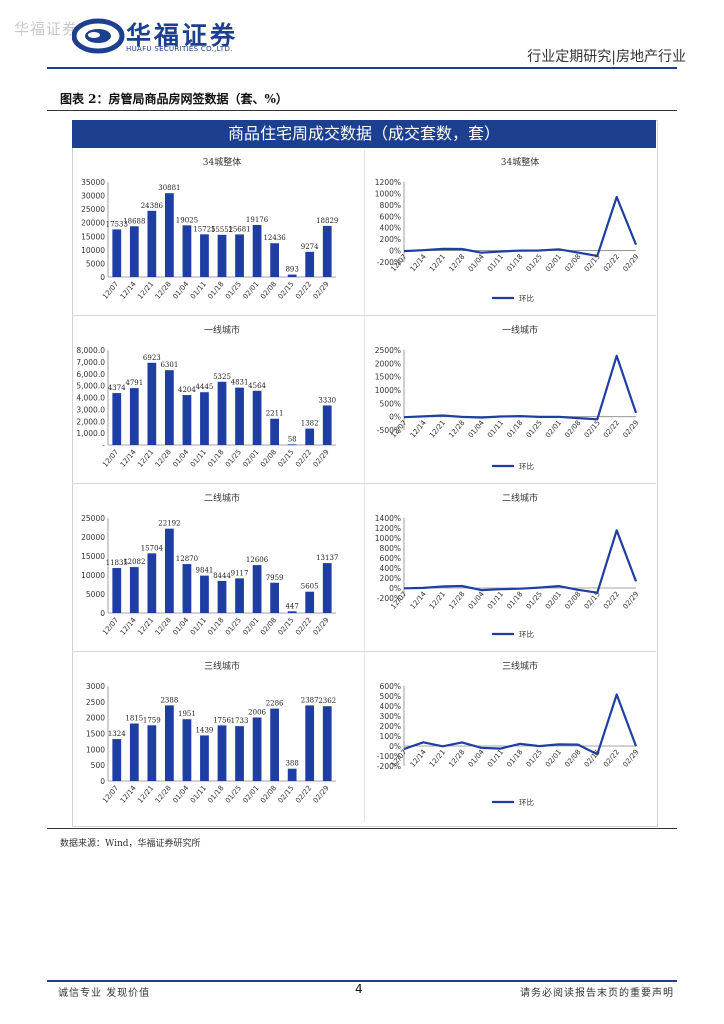 Image resolution: width=724 pixels, height=1024 pixels. What do you see at coordinates (388, 377) in the screenshot?
I see `y-tick-label: 1500%` at bounding box center [388, 377].